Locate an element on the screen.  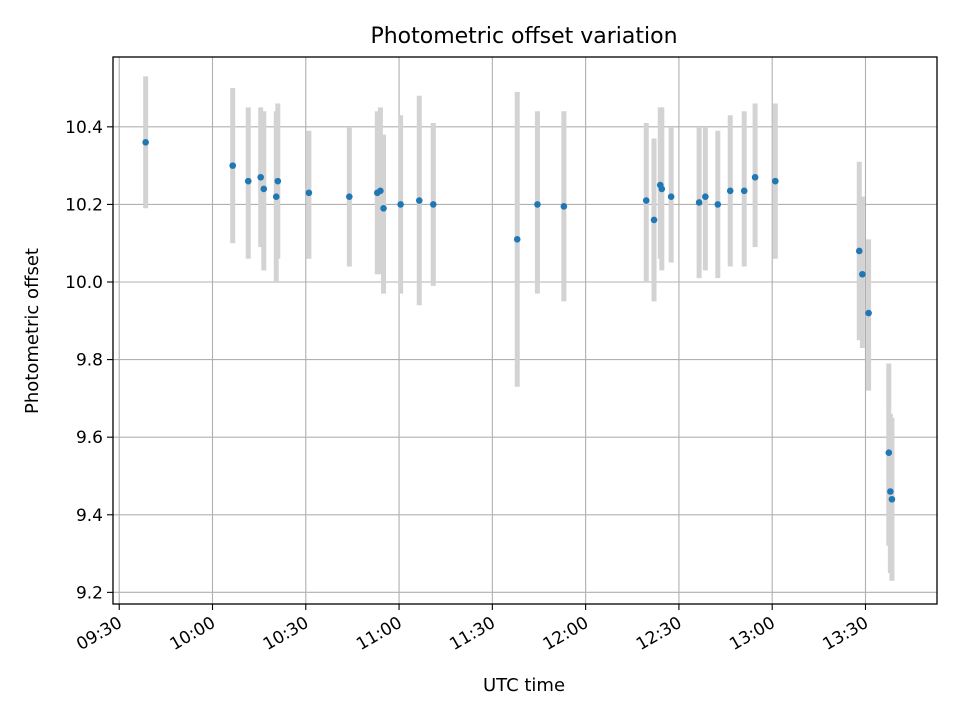
y-tick-label: 10.4 is located at coordinates (84, 128).